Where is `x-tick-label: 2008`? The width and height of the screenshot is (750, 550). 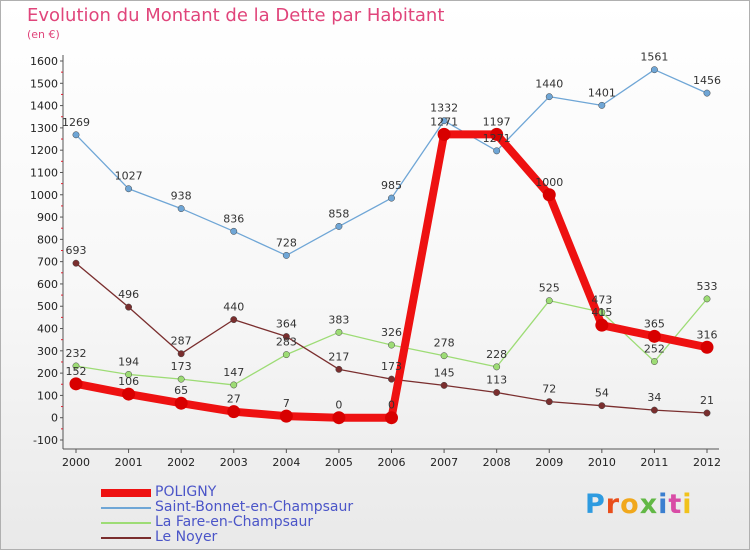
x-tick-label: 2008 is located at coordinates (497, 462).